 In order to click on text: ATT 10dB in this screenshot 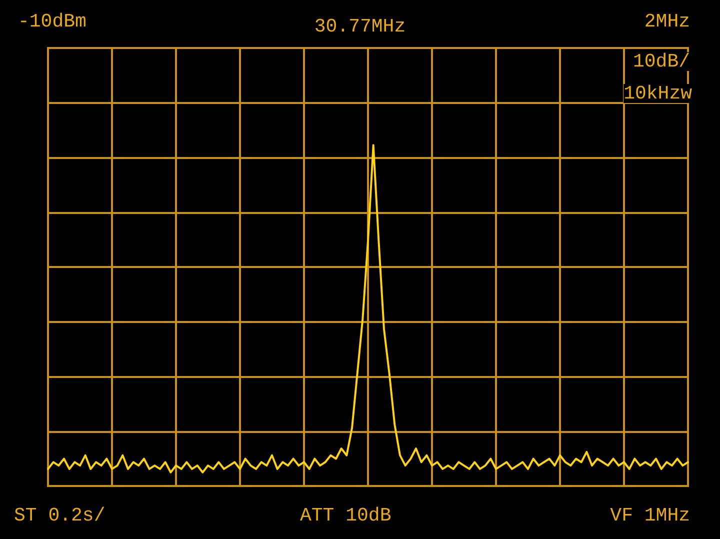, I will do `click(346, 515)`.